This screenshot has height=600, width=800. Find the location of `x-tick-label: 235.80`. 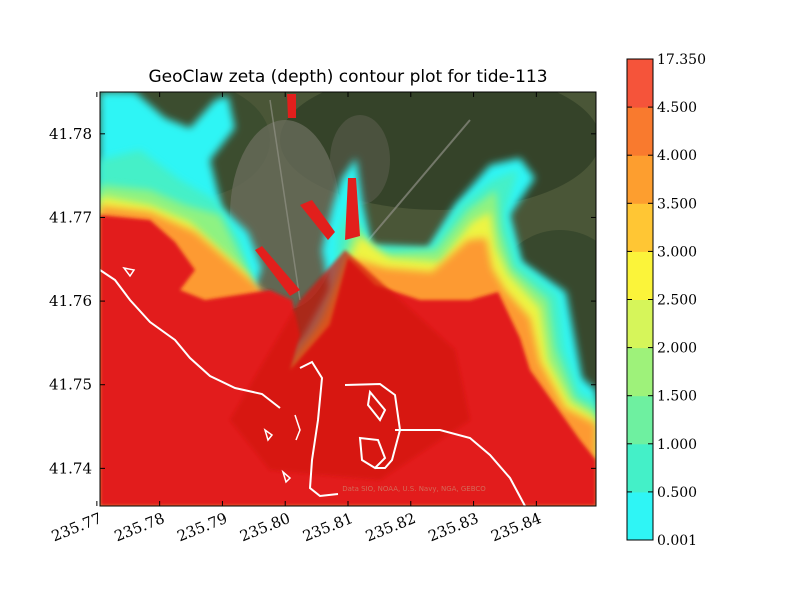

x-tick-label: 235.80 is located at coordinates (264, 527).